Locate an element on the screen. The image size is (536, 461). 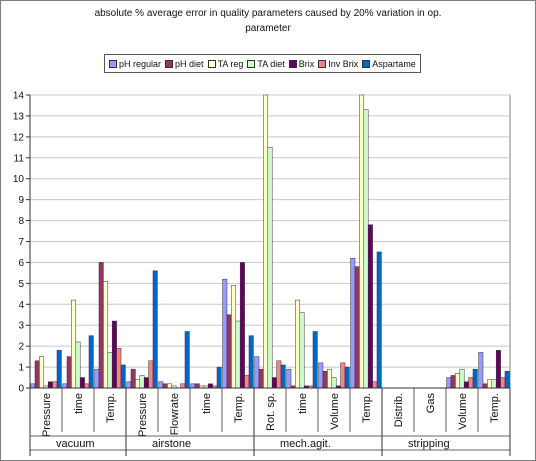
legend-item-ta-diet: TA diet is located at coordinates (266, 64).